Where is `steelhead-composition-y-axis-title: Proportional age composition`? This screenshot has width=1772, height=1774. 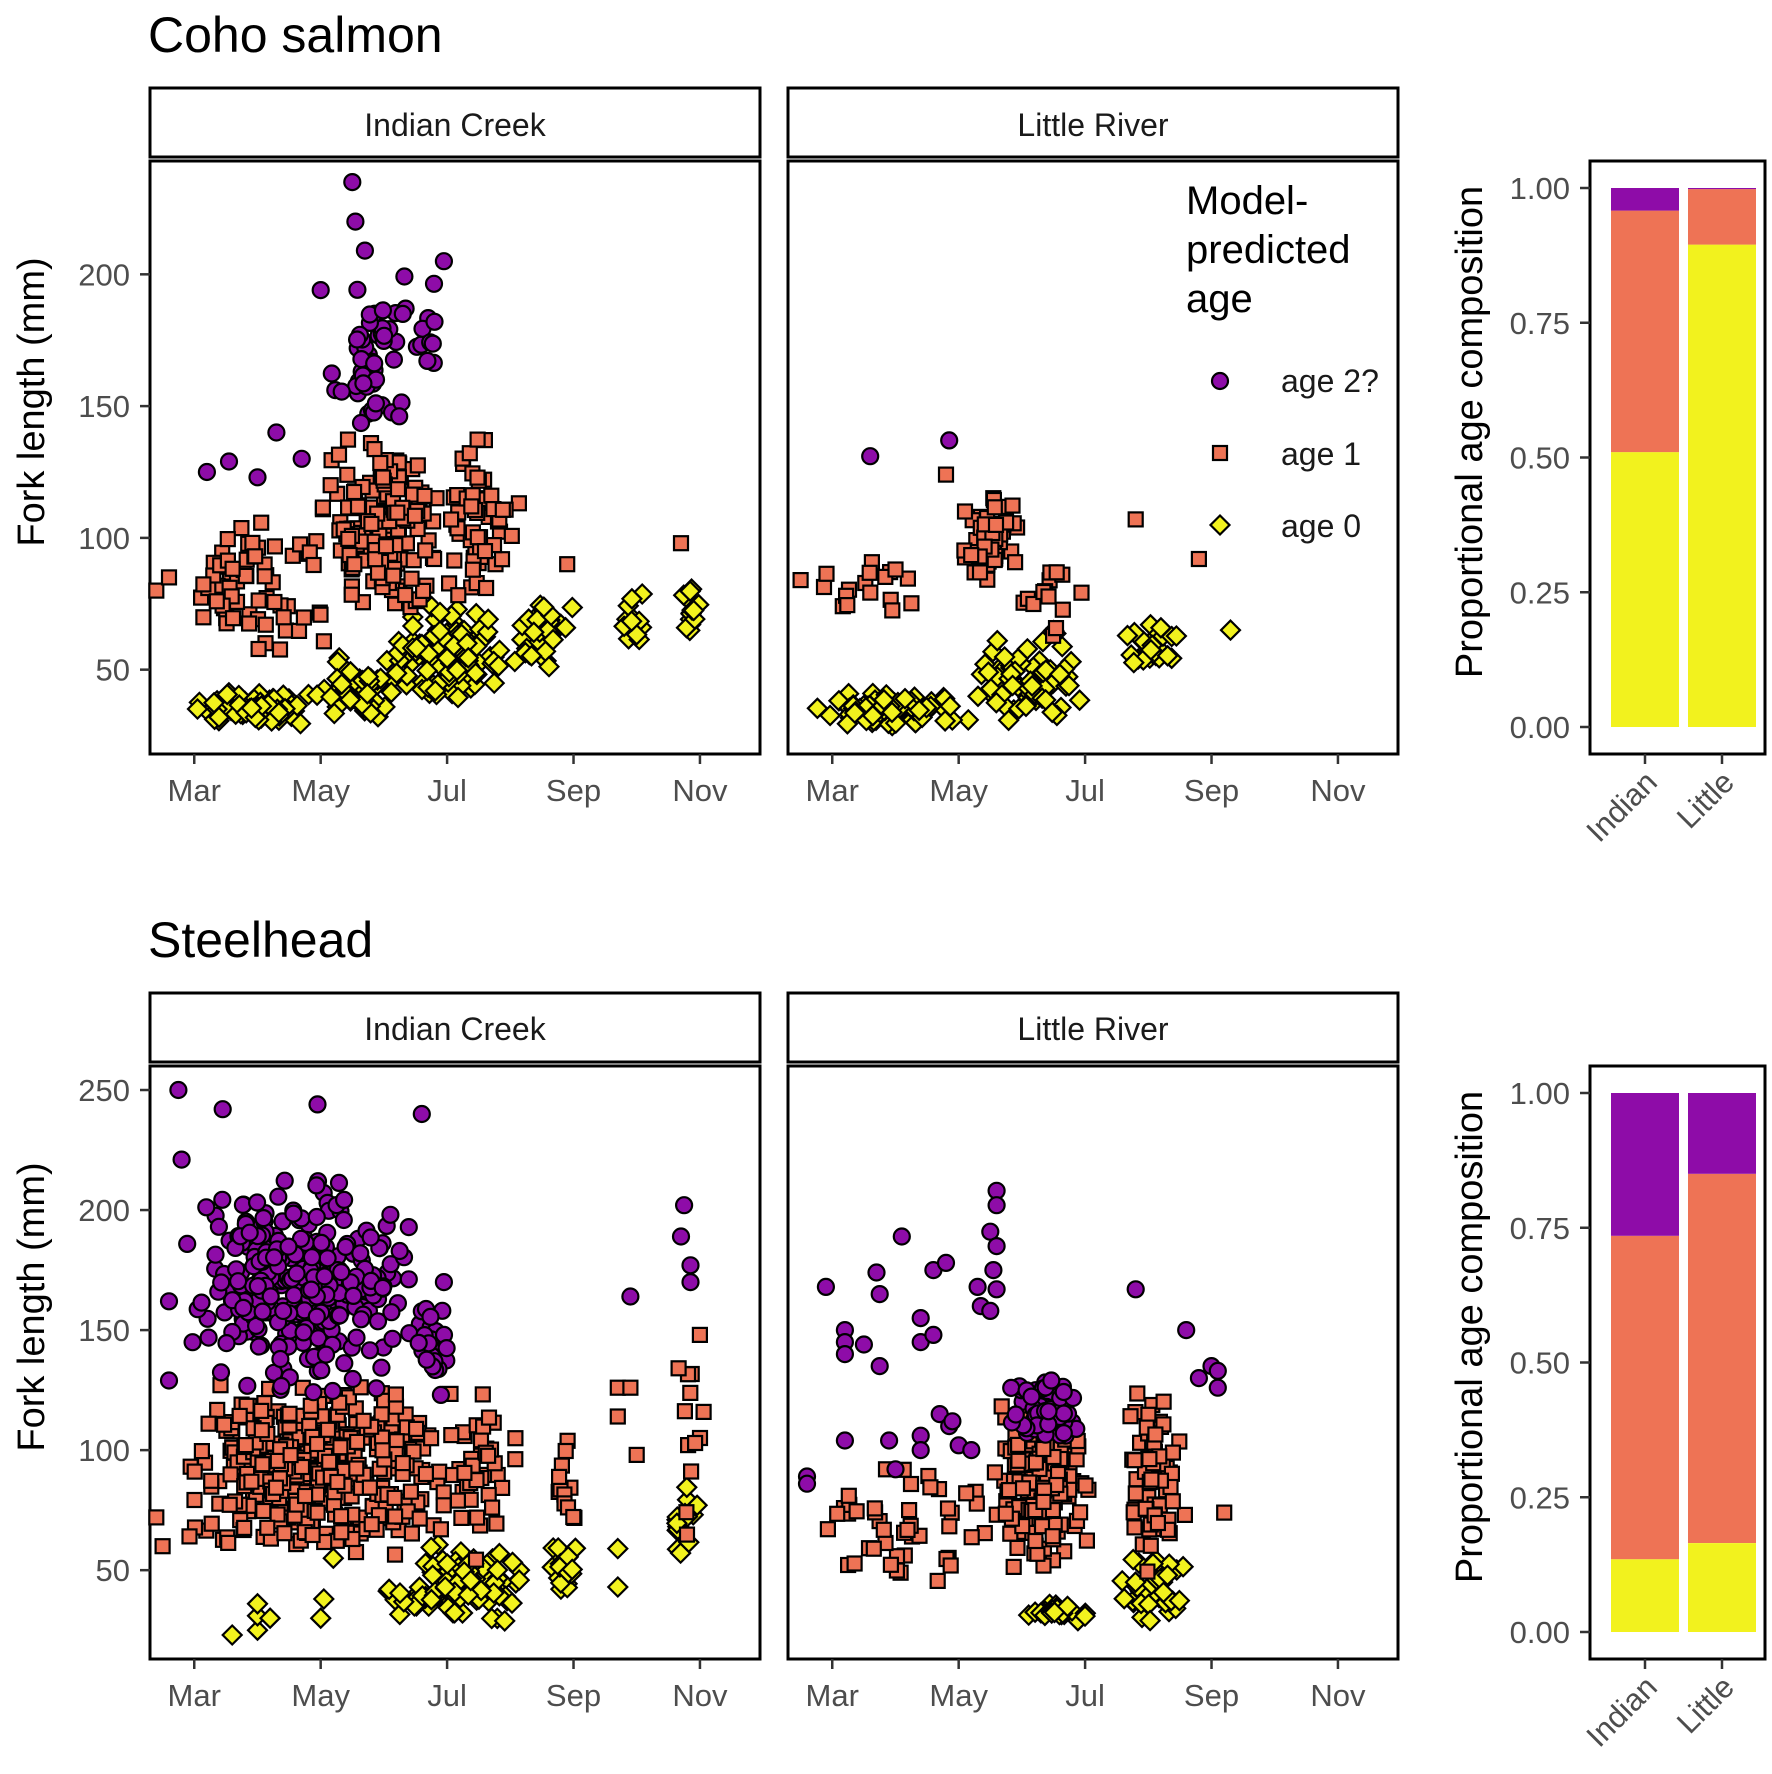 steelhead-composition-y-axis-title: Proportional age composition is located at coordinates (1470, 1337).